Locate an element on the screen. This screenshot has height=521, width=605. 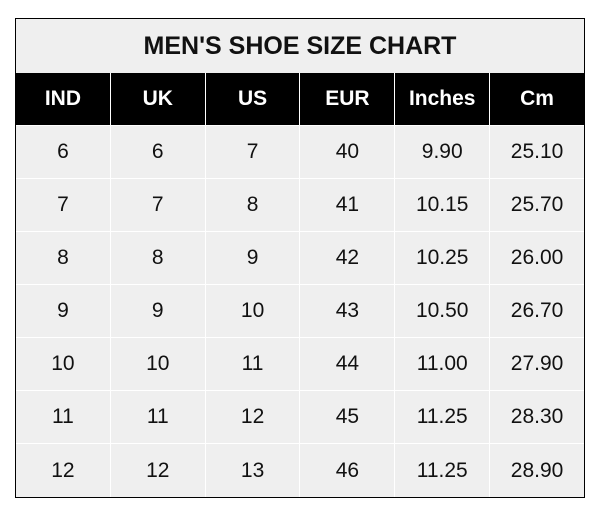
table-row: 8 8 9 42 10.25 26.00 is located at coordinates (300, 258).